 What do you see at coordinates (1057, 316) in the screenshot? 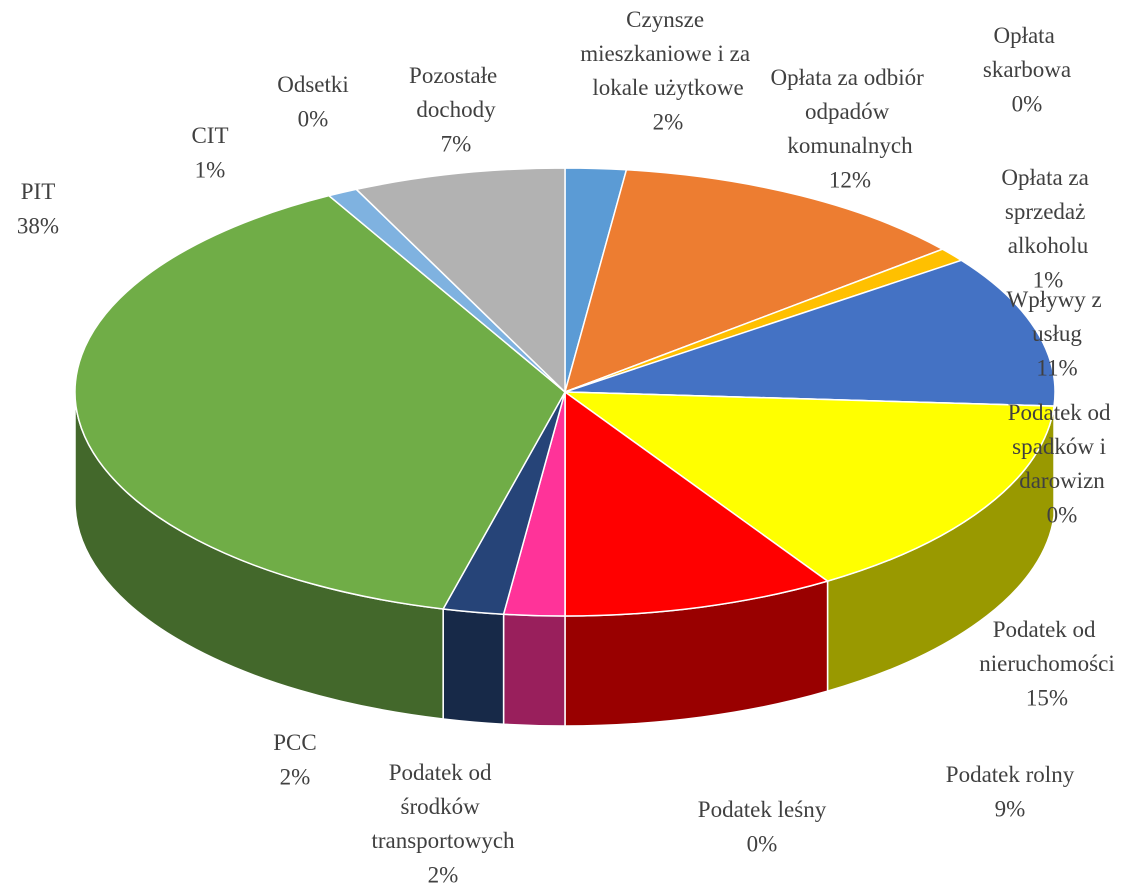
I see `slice-label: Wpływy z usług` at bounding box center [1057, 316].